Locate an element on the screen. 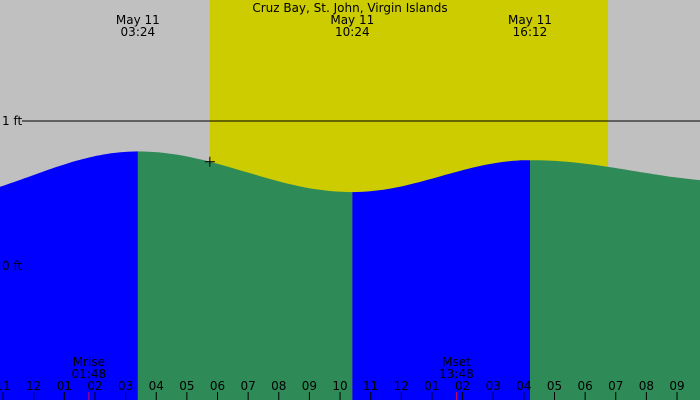 Image resolution: width=700 pixels, height=400 pixels. tide-event-time: 16:12 is located at coordinates (530, 32).